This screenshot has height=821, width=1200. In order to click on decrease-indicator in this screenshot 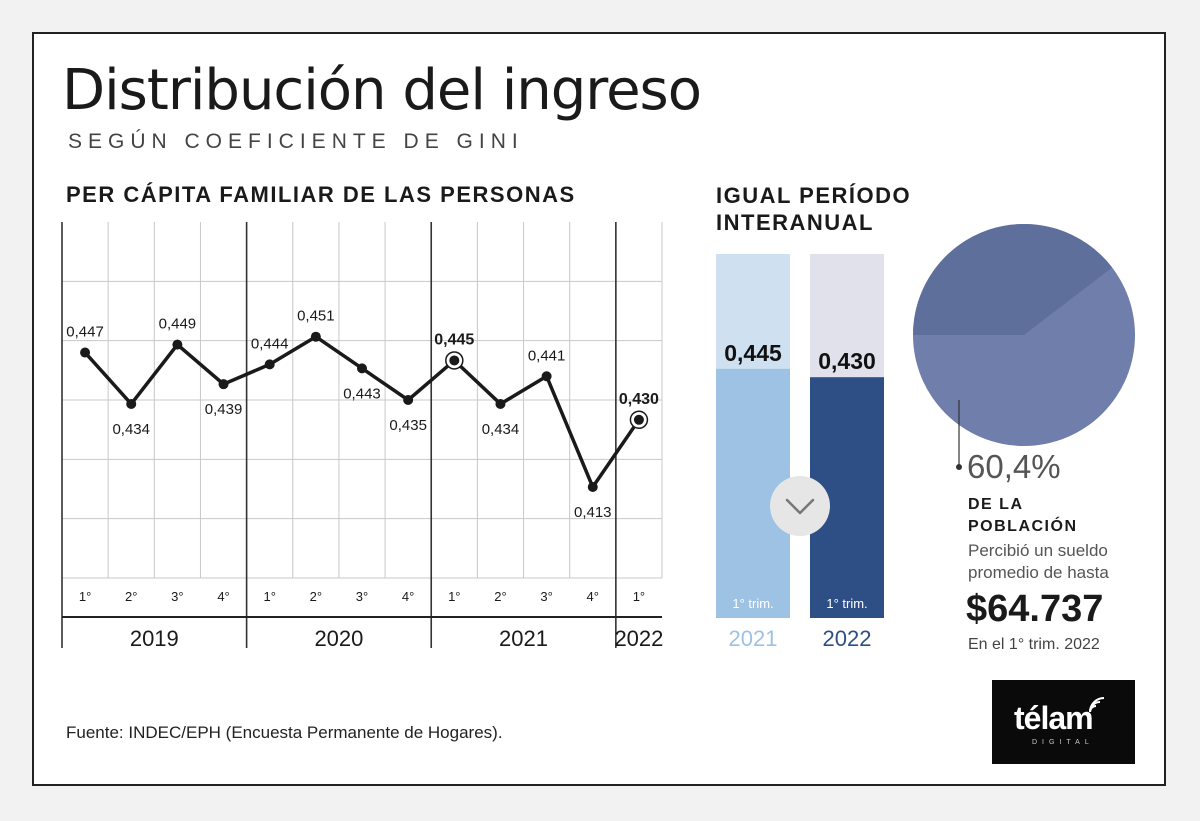, I will do `click(800, 506)`.